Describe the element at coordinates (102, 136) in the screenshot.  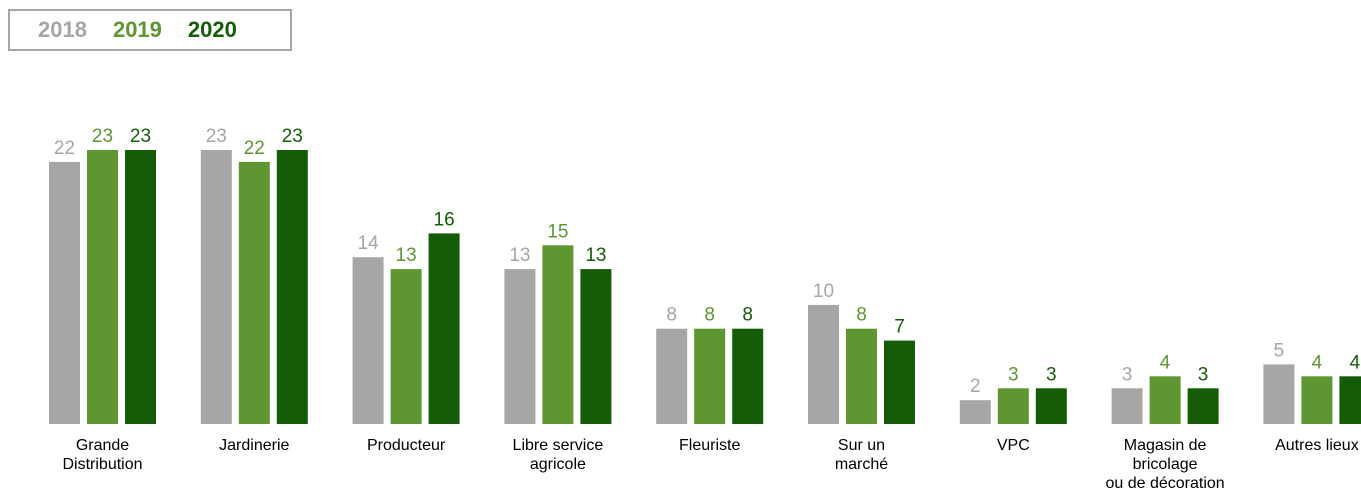
I see `data-label-2019-0: 23` at that location.